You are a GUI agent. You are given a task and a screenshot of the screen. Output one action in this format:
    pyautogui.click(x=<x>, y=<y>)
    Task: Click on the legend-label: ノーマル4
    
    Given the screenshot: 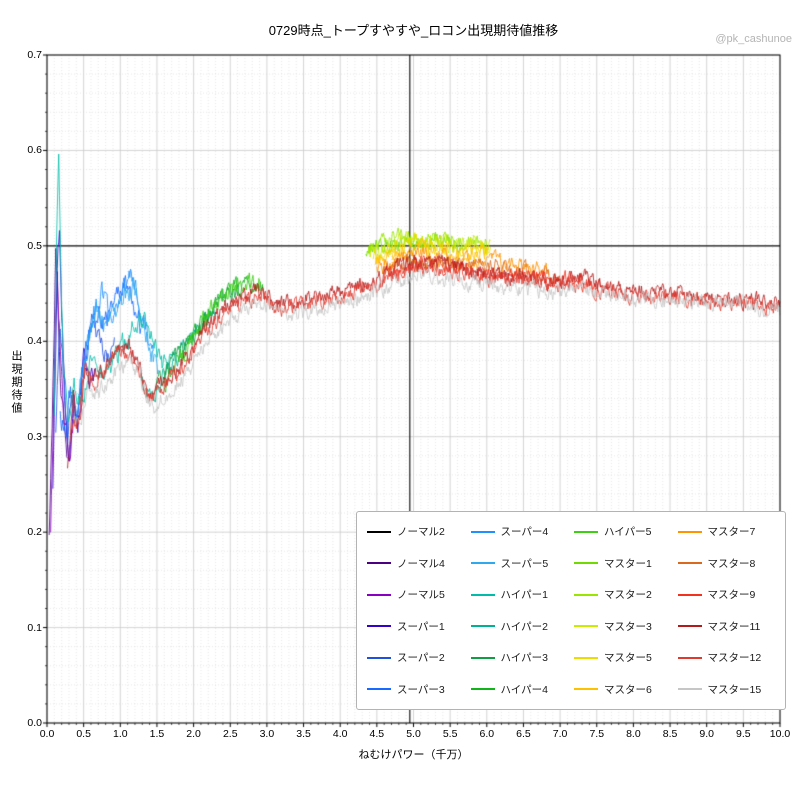 What is the action you would take?
    pyautogui.click(x=421, y=563)
    